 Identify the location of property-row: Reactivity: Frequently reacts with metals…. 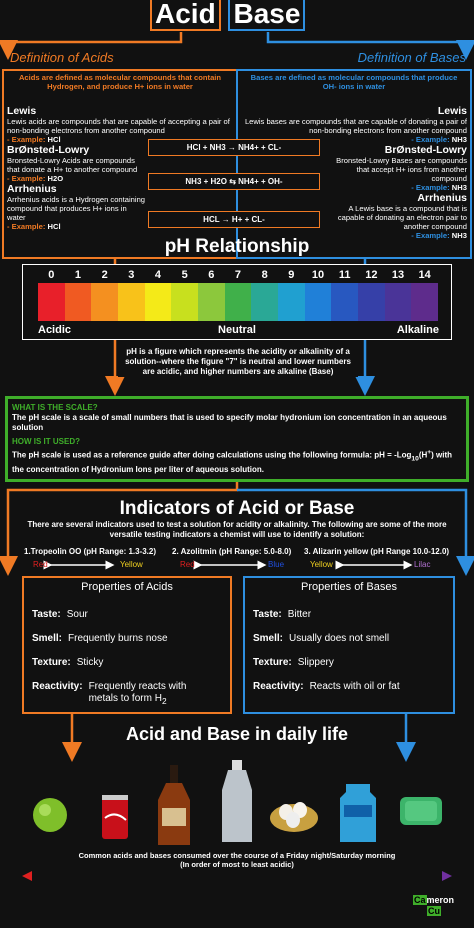
(127, 694).